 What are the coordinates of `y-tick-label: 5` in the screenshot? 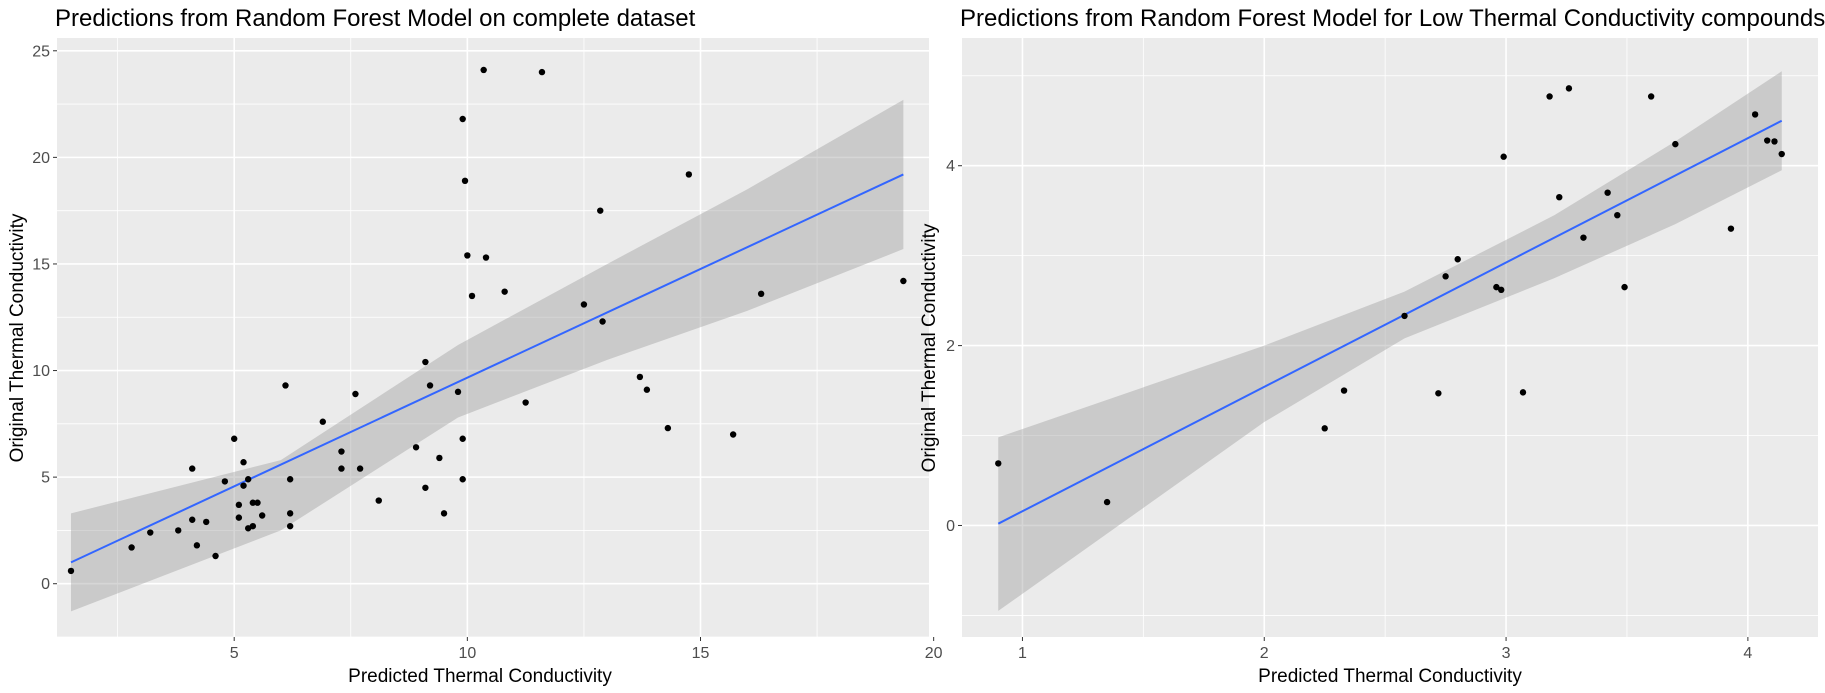 It's located at (45, 478).